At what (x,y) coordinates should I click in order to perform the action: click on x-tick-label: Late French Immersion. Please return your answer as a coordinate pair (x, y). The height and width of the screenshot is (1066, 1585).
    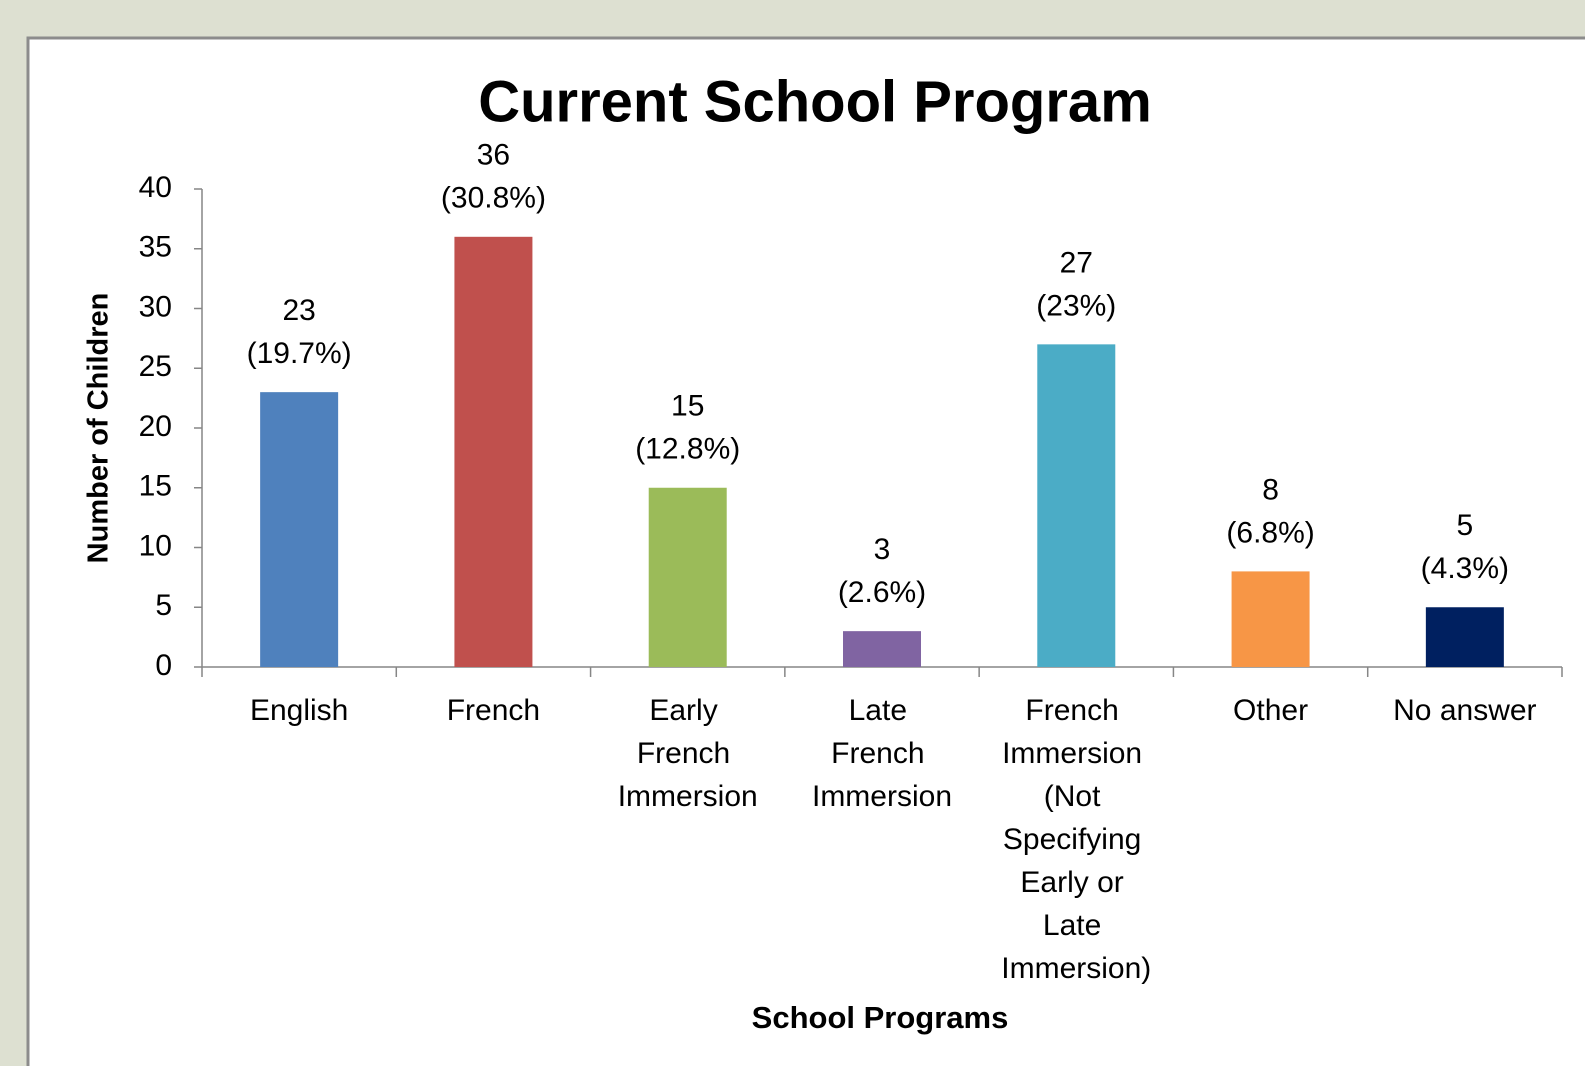
    Looking at the image, I should click on (882, 753).